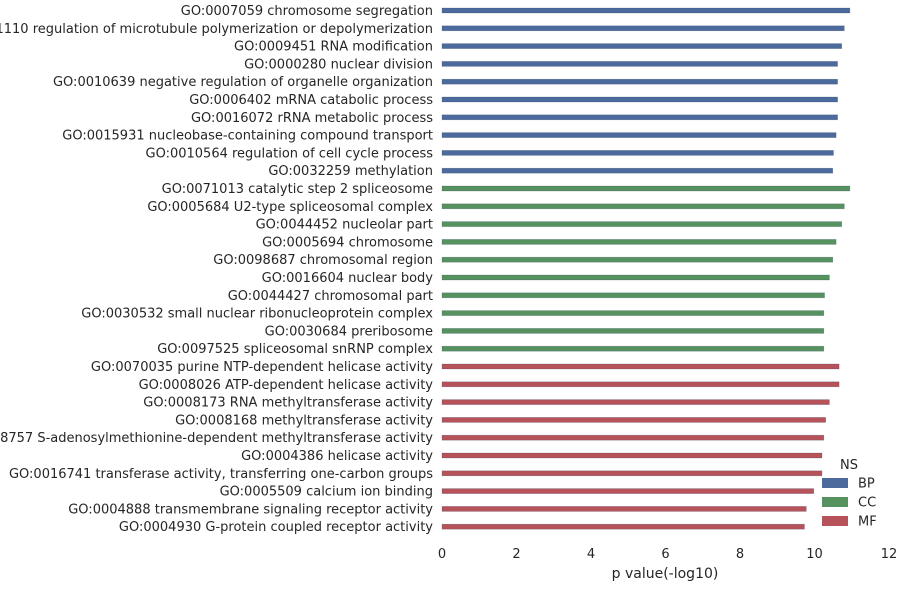 This screenshot has height=591, width=903. What do you see at coordinates (849, 494) in the screenshot?
I see `legend: NS BP CC MF` at bounding box center [849, 494].